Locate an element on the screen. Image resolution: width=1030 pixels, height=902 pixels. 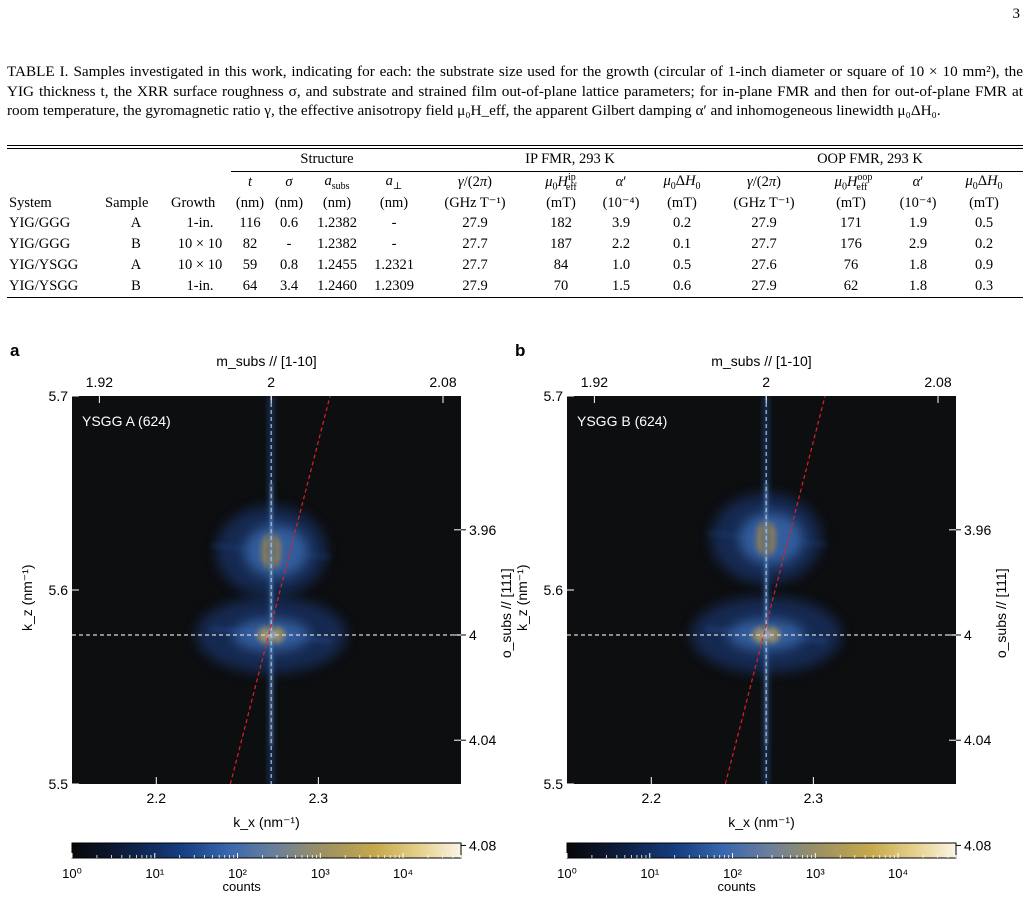
group-header-oop-fmr: OOP FMR, 293 K is located at coordinates (870, 160).